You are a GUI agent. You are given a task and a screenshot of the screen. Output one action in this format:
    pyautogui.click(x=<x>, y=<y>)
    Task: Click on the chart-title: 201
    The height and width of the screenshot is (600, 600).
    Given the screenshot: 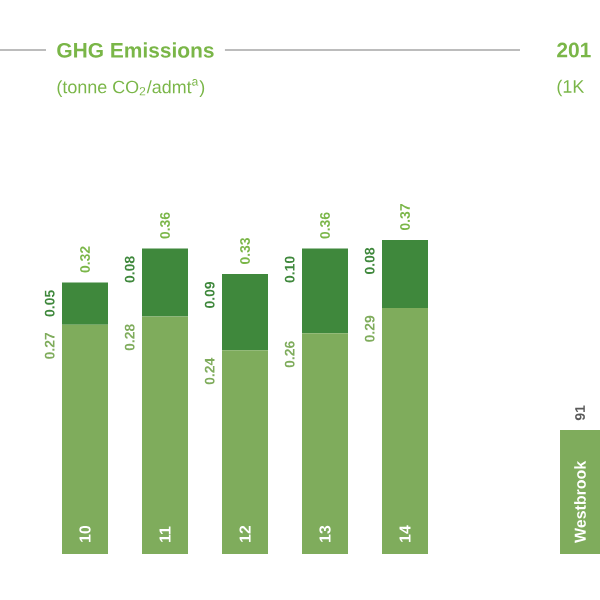 What is the action you would take?
    pyautogui.click(x=574, y=50)
    